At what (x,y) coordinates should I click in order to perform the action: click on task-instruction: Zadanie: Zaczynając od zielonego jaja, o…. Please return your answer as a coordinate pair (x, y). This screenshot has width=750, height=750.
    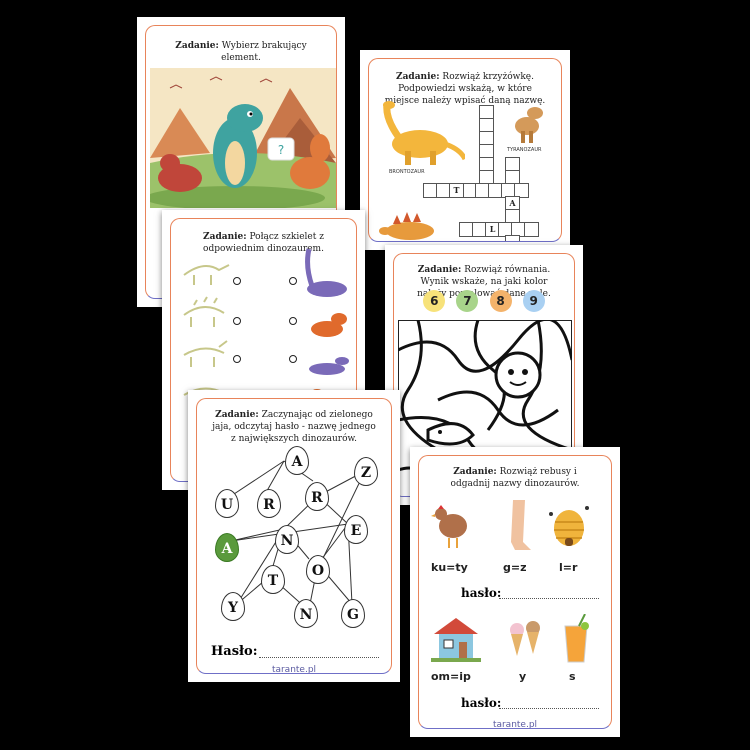
    Looking at the image, I should click on (294, 427).